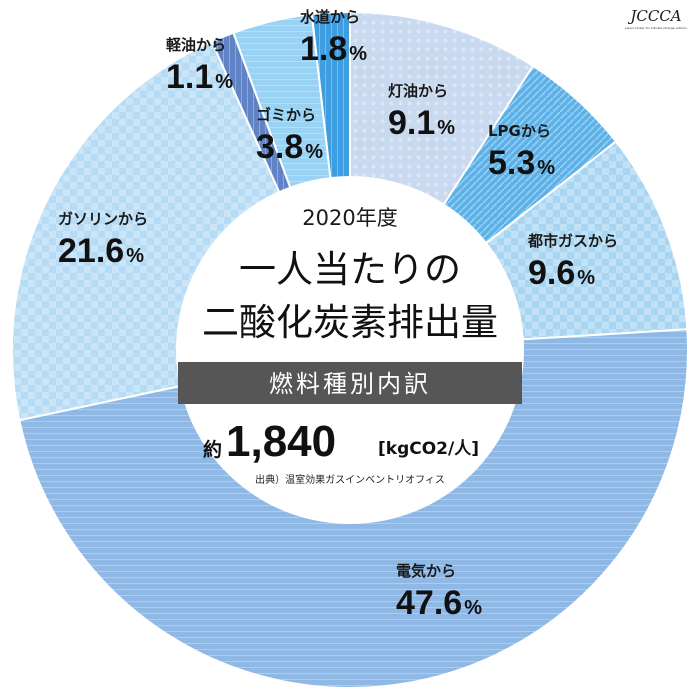 The width and height of the screenshot is (700, 700). Describe the element at coordinates (349, 218) in the screenshot. I see `center-year: 2020年度` at that location.